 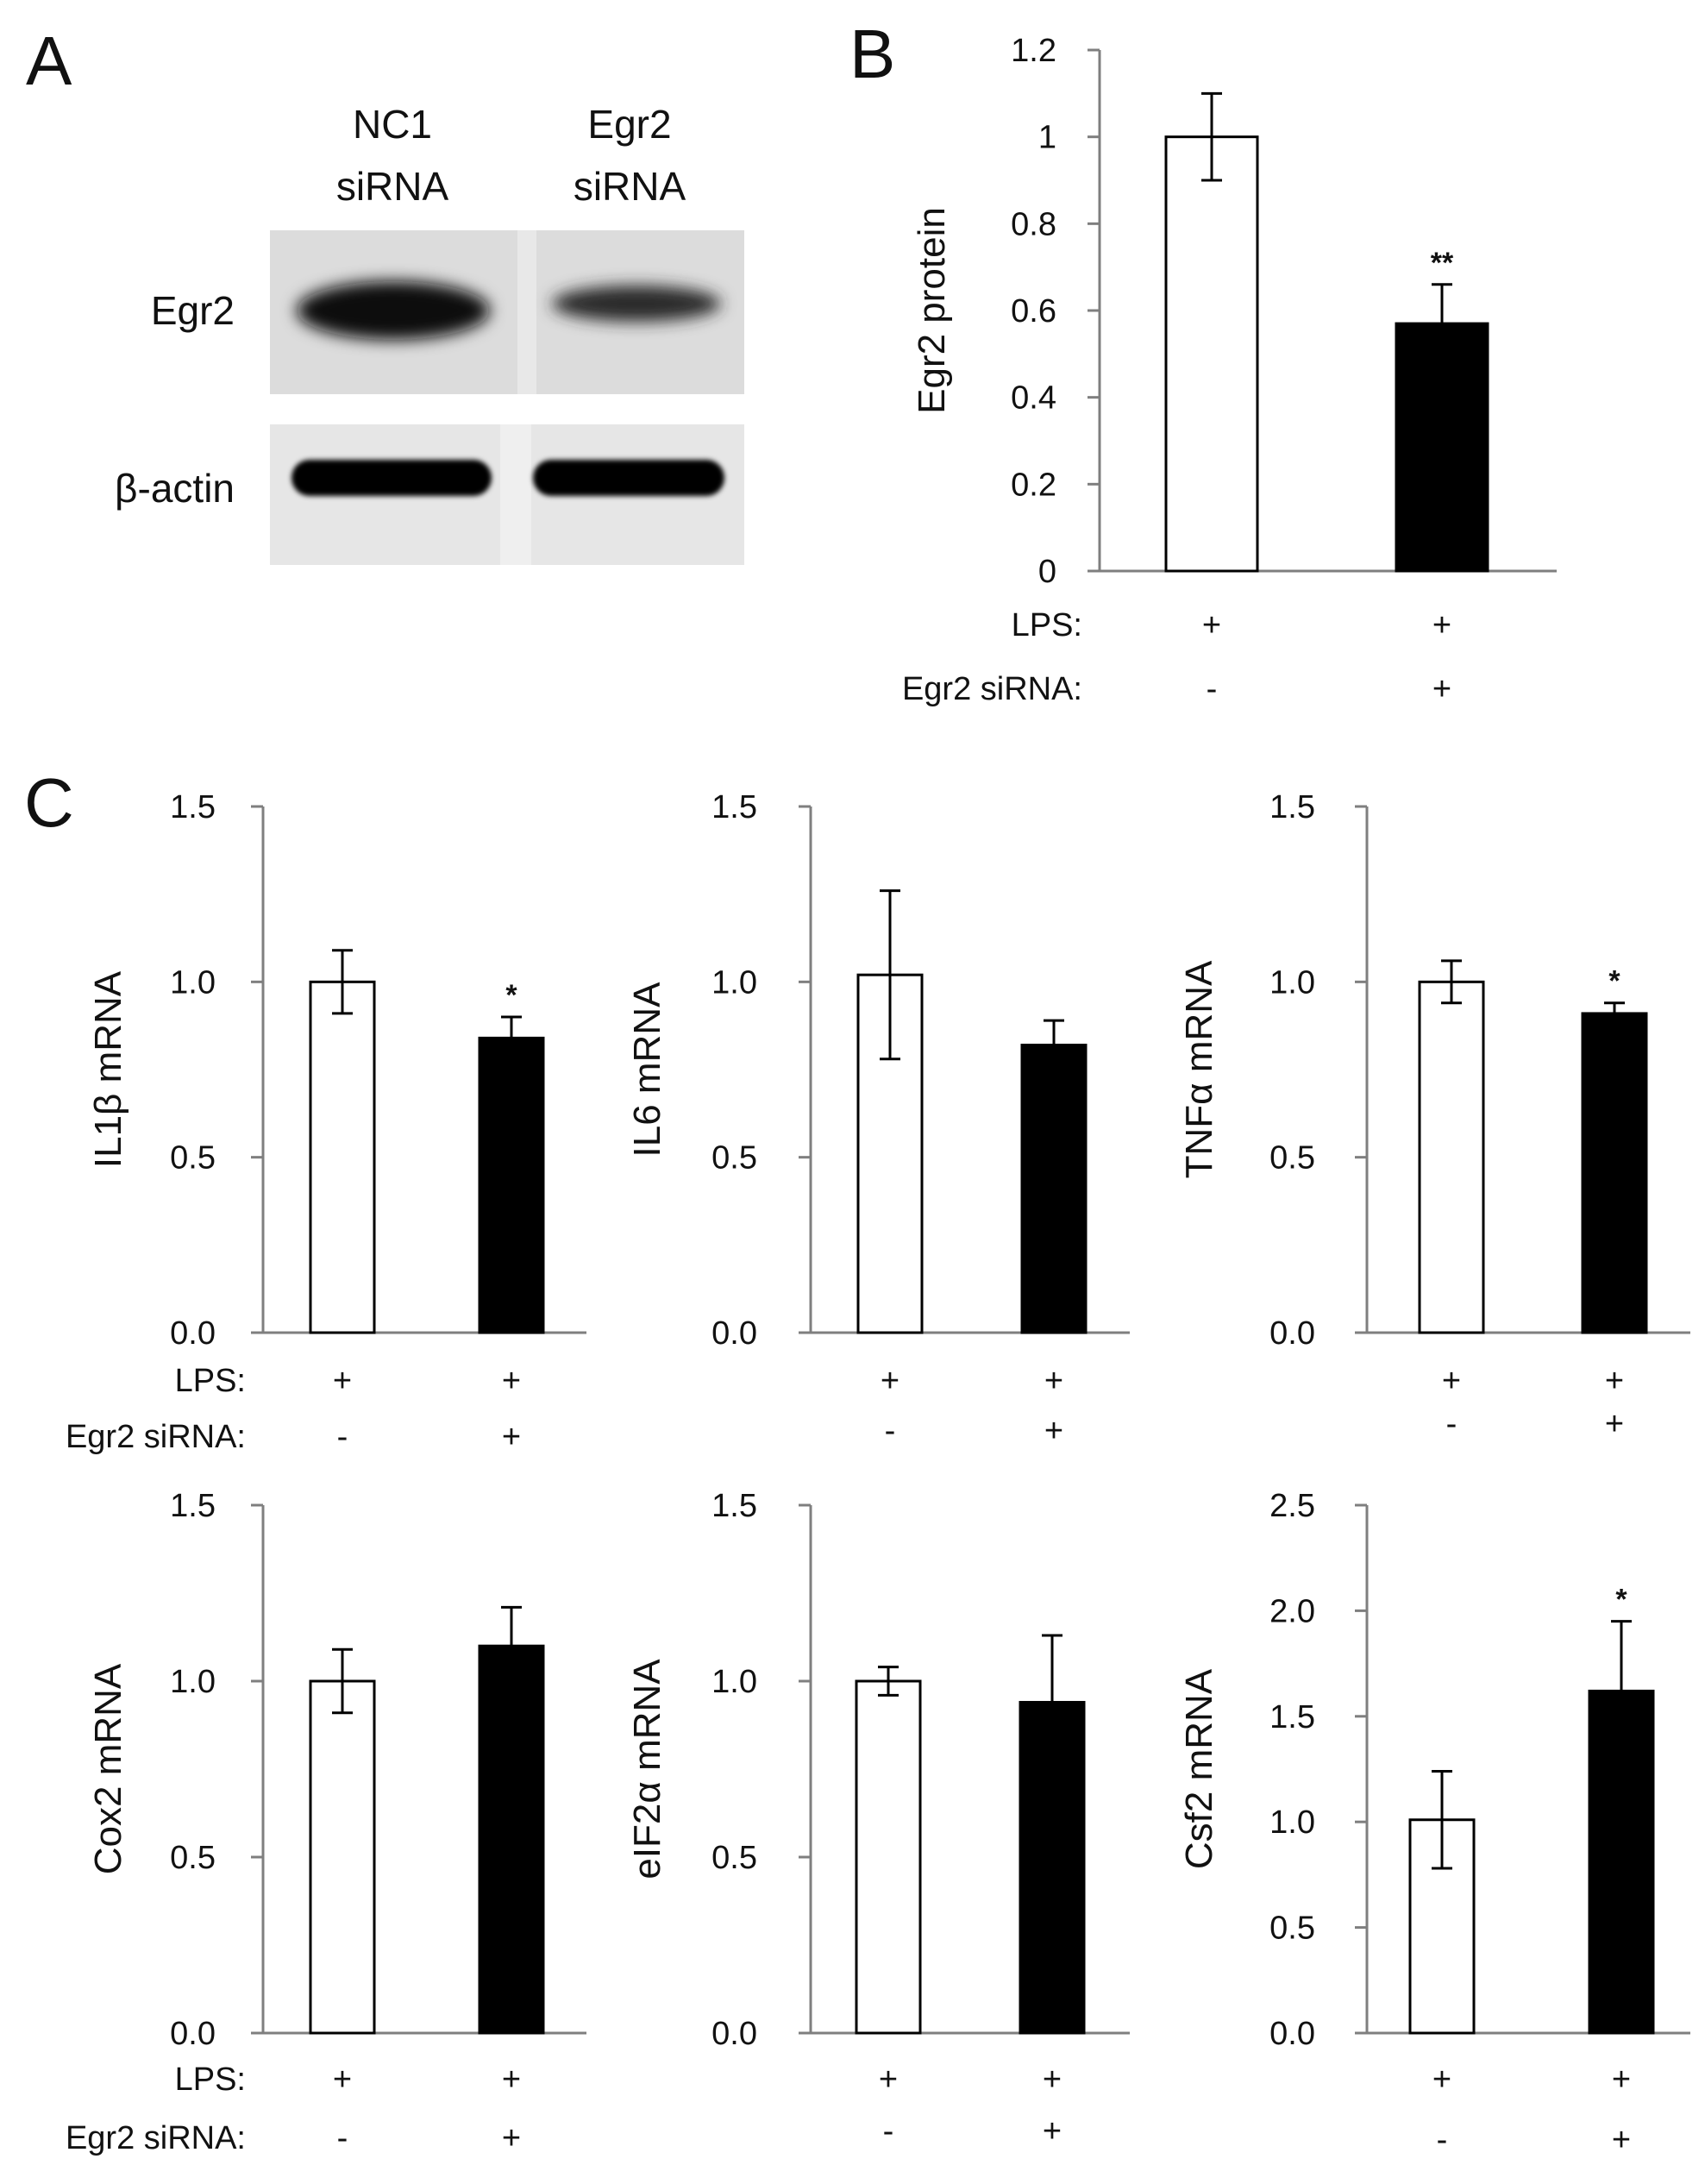 What do you see at coordinates (342, 1857) in the screenshot?
I see `bar-c4-nc1` at bounding box center [342, 1857].